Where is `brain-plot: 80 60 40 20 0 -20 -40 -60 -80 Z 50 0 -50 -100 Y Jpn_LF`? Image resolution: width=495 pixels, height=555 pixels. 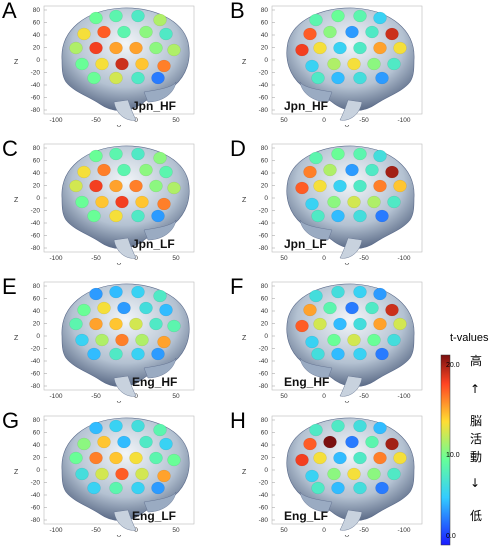 brain-plot: 80 60 40 20 0 -20 -40 -60 -80 Z 50 0 -50 -100 Y Jpn_LF is located at coordinates (332, 204).